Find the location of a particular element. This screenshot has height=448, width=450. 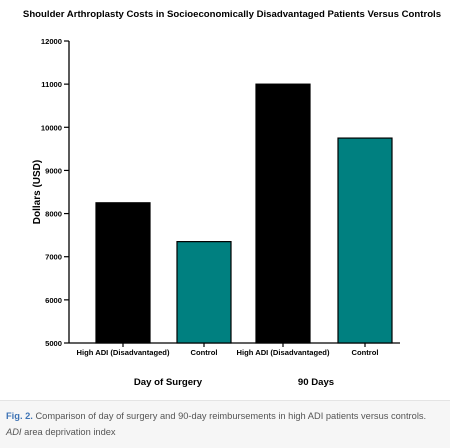

caption-abbreviation: ADI is located at coordinates (14, 432).